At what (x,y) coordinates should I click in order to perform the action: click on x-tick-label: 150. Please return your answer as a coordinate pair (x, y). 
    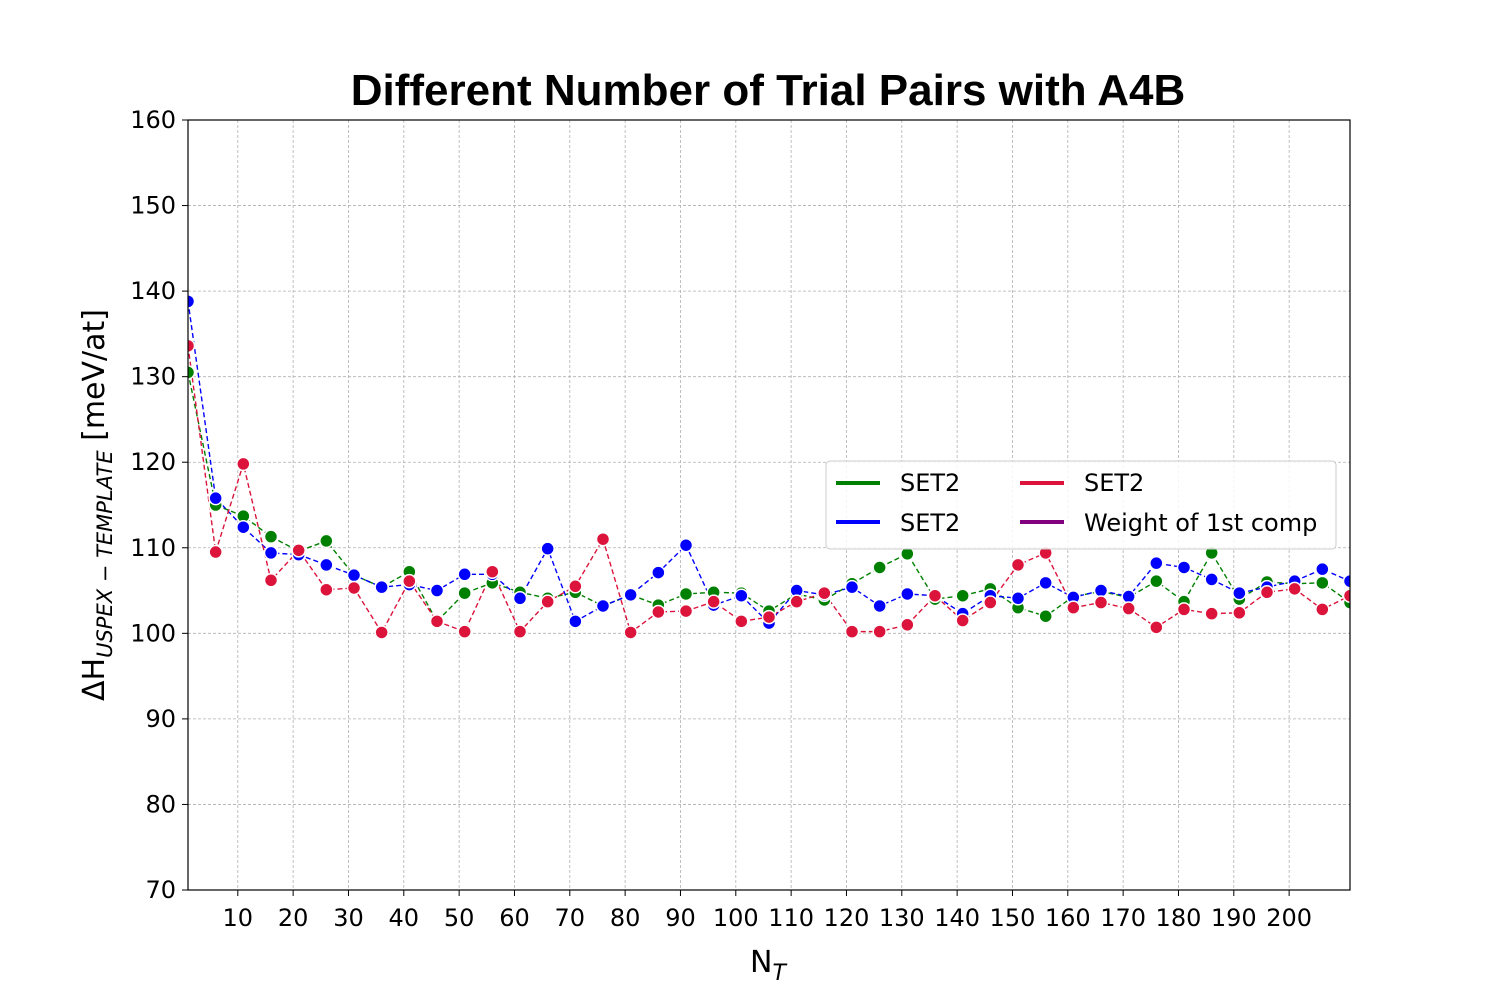
    Looking at the image, I should click on (1013, 918).